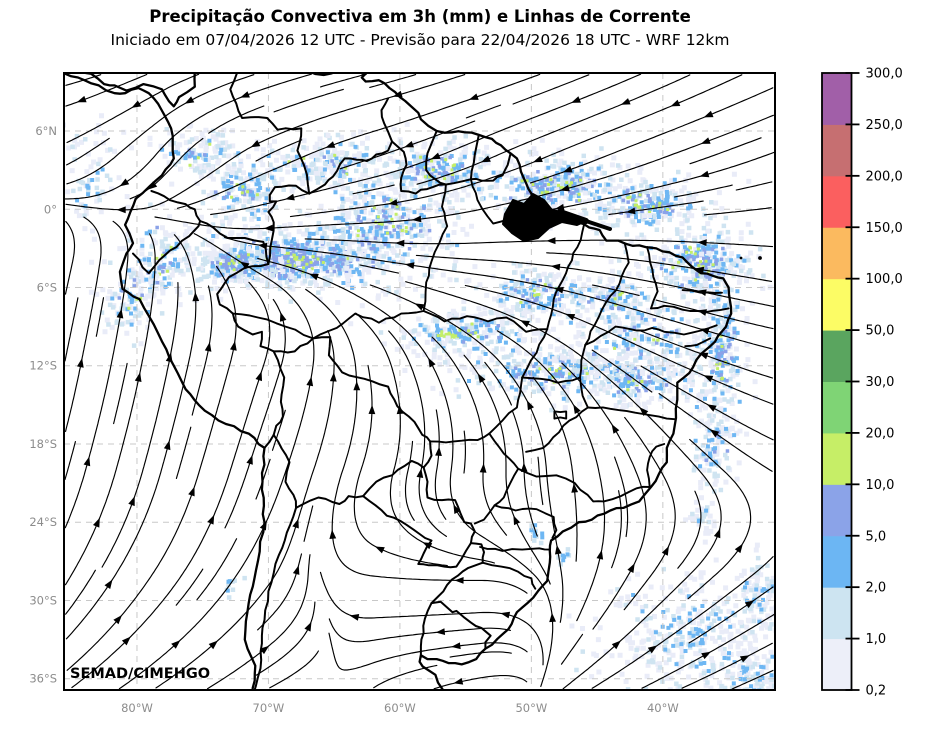  What do you see at coordinates (884, 228) in the screenshot?
I see `colorbar-tick-label: 150,0` at bounding box center [884, 228].